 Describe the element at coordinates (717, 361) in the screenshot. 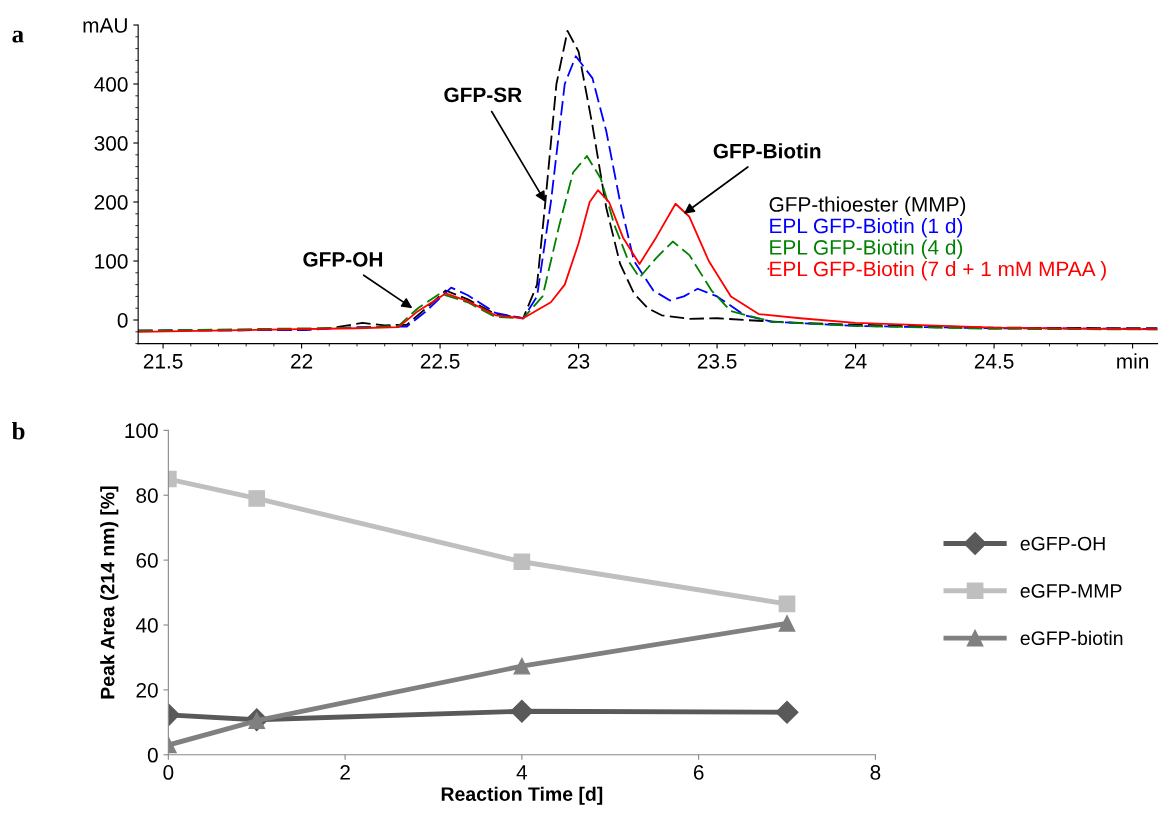

I see `x-tick-label: 23.5` at that location.